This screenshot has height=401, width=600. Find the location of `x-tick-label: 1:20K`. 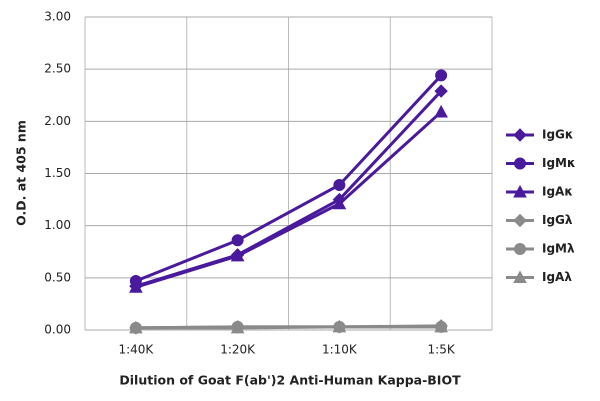

x-tick-label: 1:20K is located at coordinates (238, 350).